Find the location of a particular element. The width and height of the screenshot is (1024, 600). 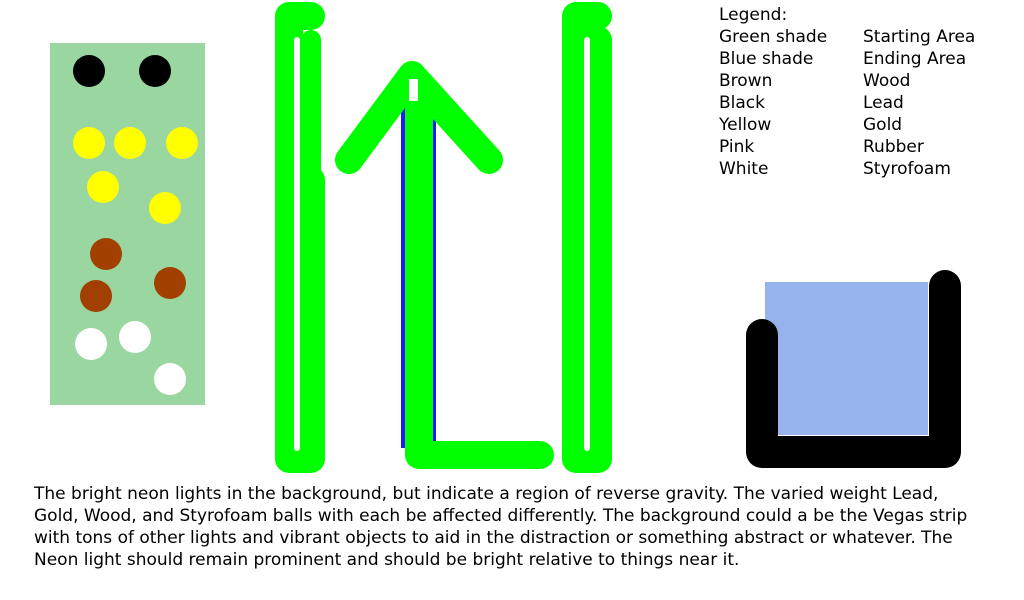

legend-key: Green shade is located at coordinates (773, 37).